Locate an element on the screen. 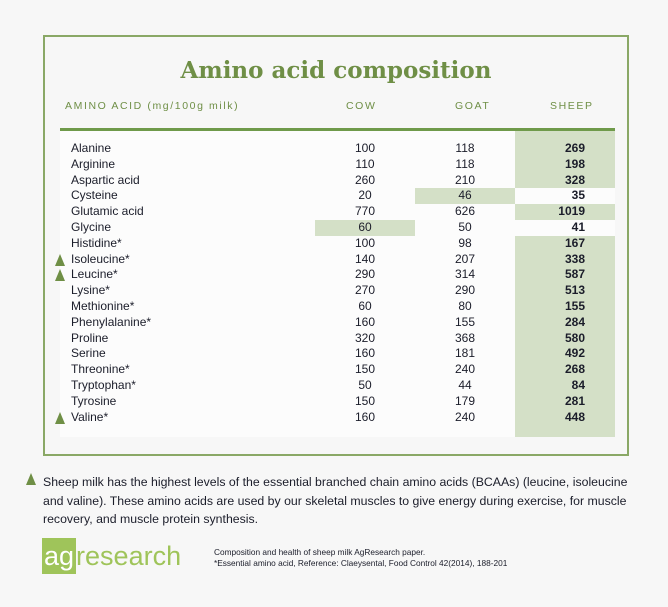 This screenshot has height=607, width=668. amino-acid-name: Arginine is located at coordinates (93, 163).